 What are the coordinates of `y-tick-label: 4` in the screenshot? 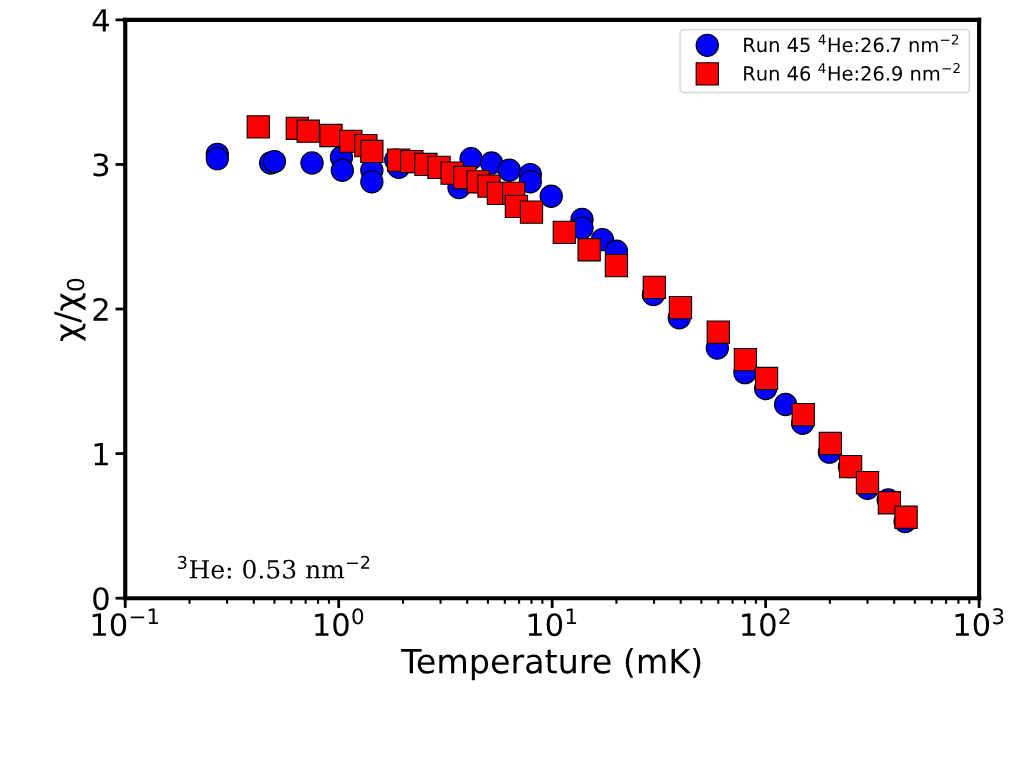 It's located at (100, 20).